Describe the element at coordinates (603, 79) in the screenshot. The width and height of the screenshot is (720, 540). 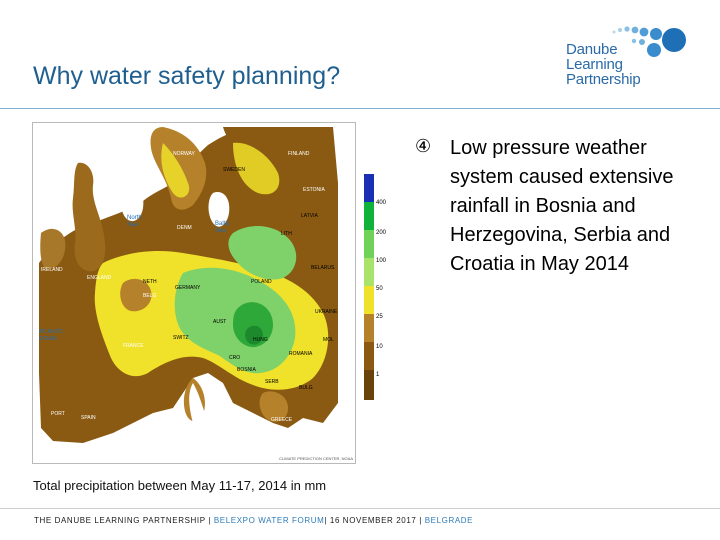
I see `logo-line-3: Partnership` at that location.